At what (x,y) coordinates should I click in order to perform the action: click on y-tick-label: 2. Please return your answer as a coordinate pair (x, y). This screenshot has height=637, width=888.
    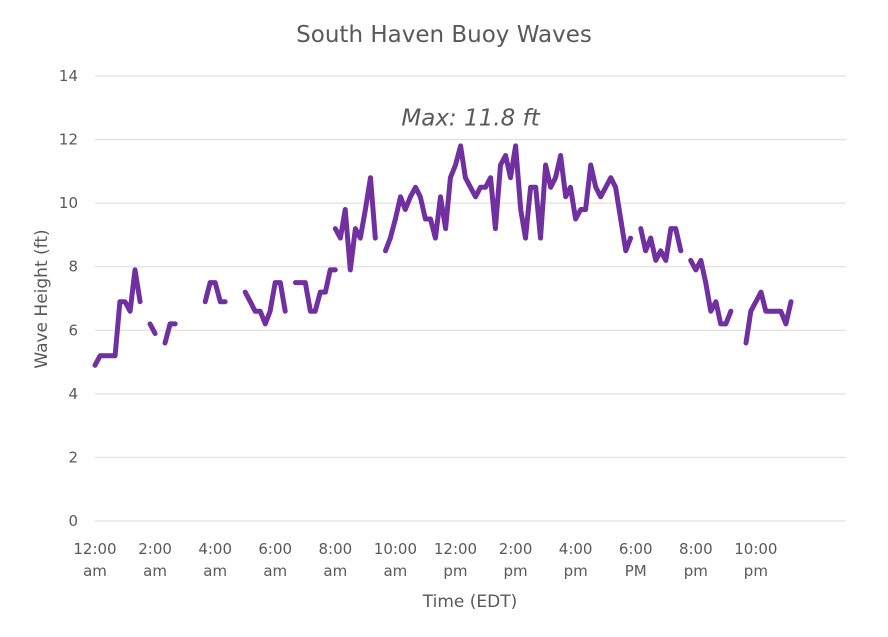
    Looking at the image, I should click on (73, 457).